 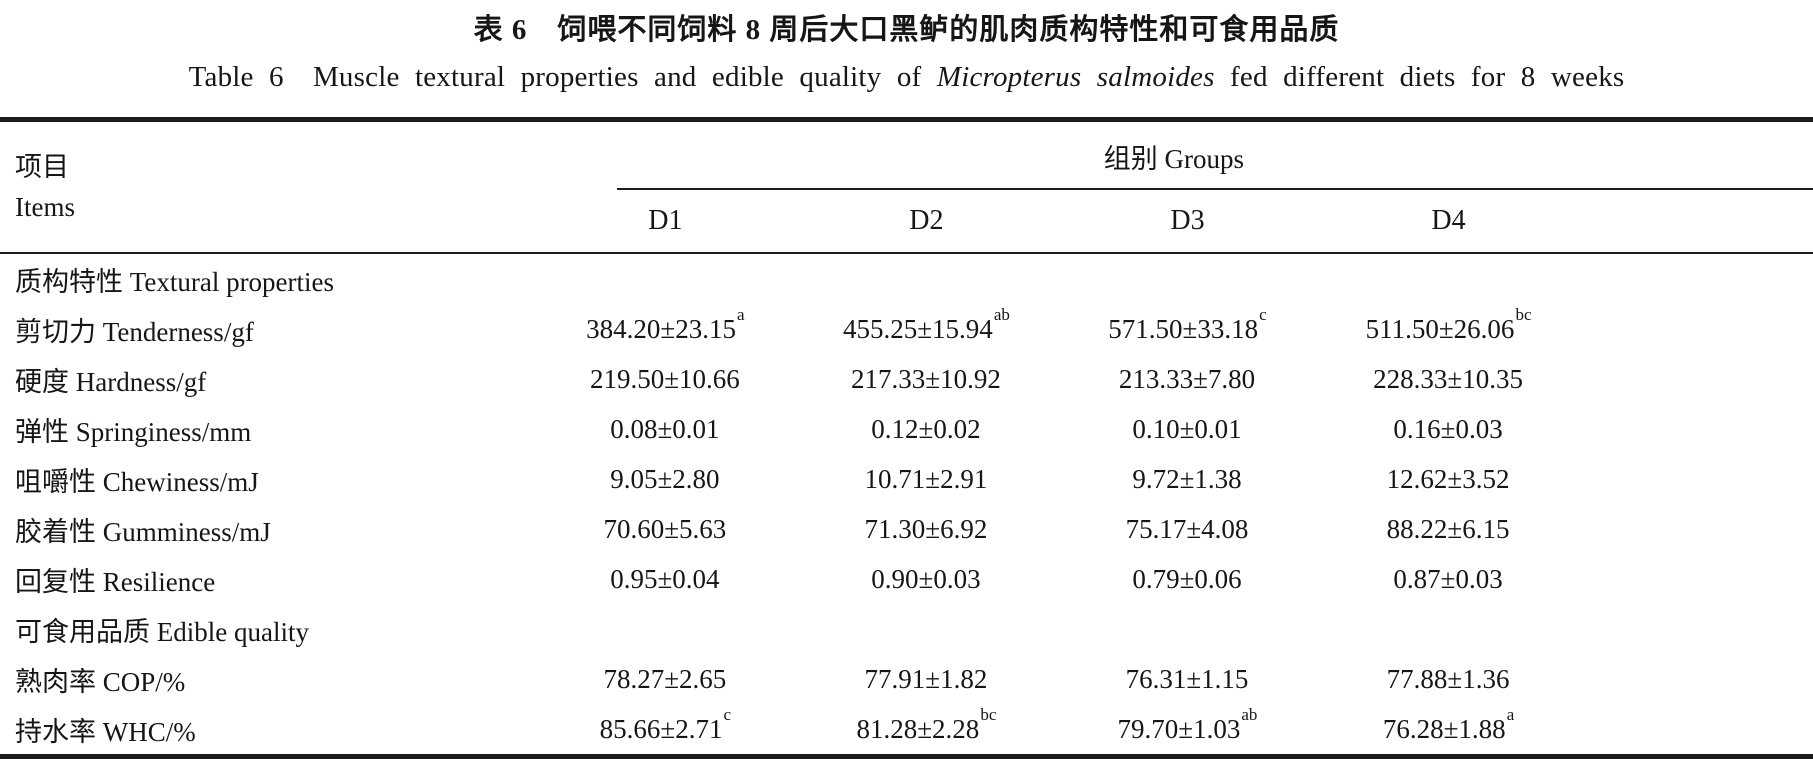 I want to click on spacer-header-cell, so click(x=1696, y=222).